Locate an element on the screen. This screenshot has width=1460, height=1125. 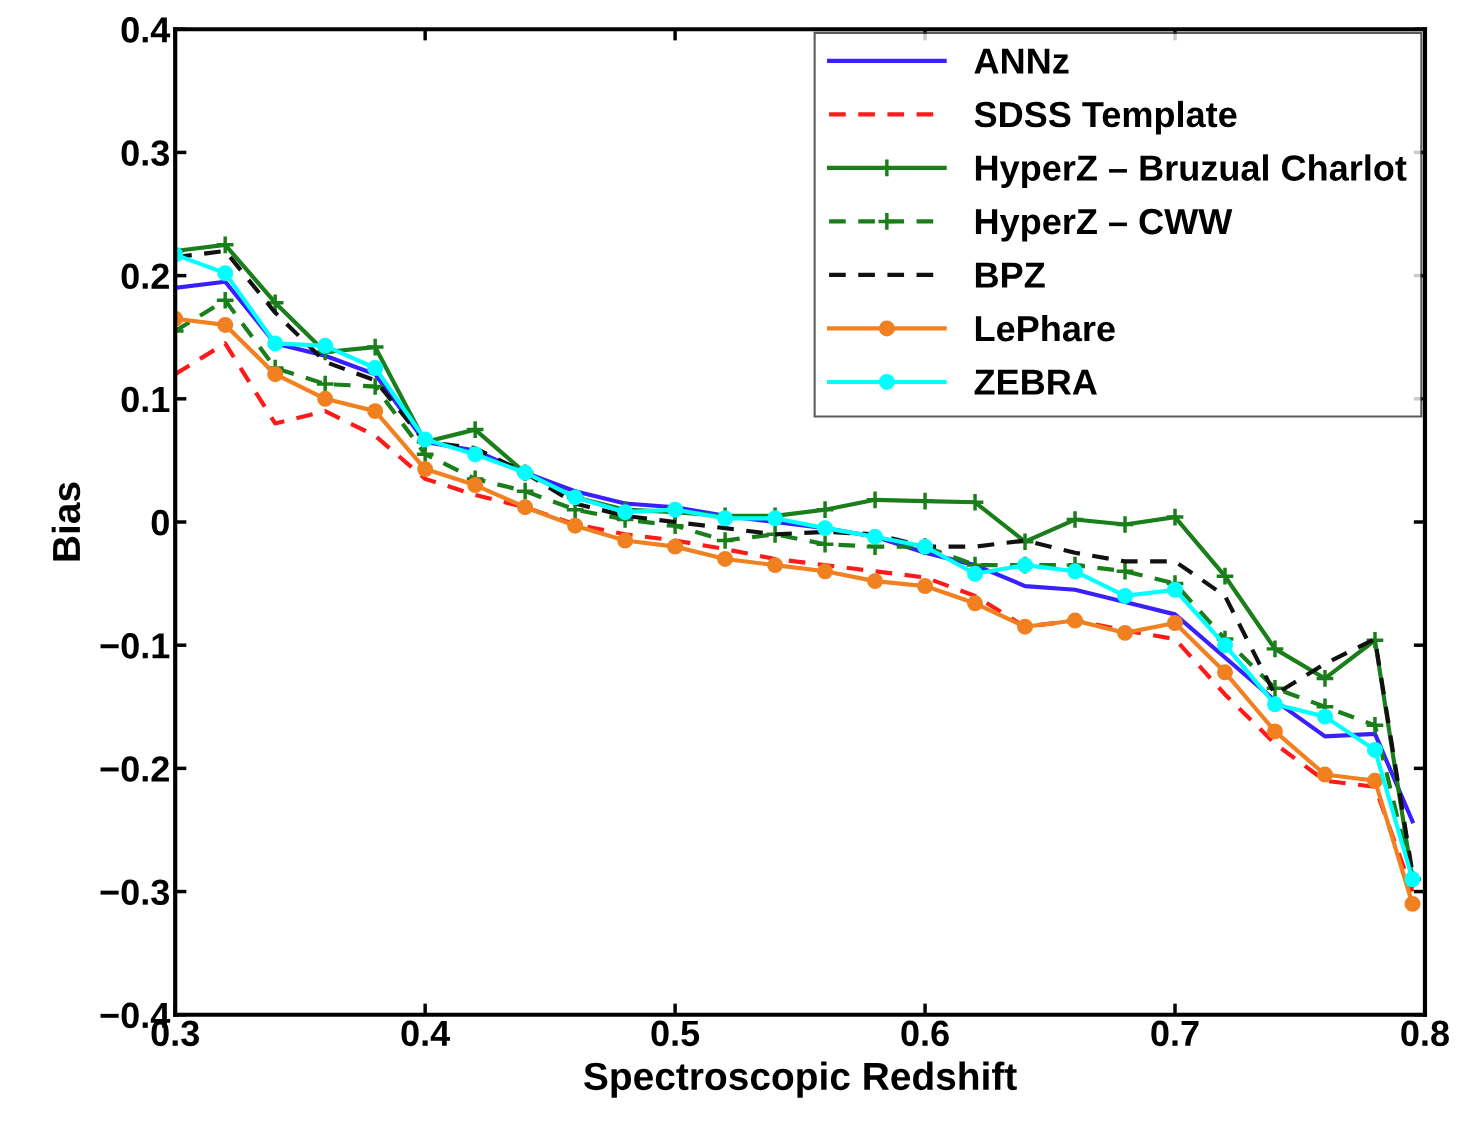
x-tick-label: 0.7 is located at coordinates (1175, 1033).